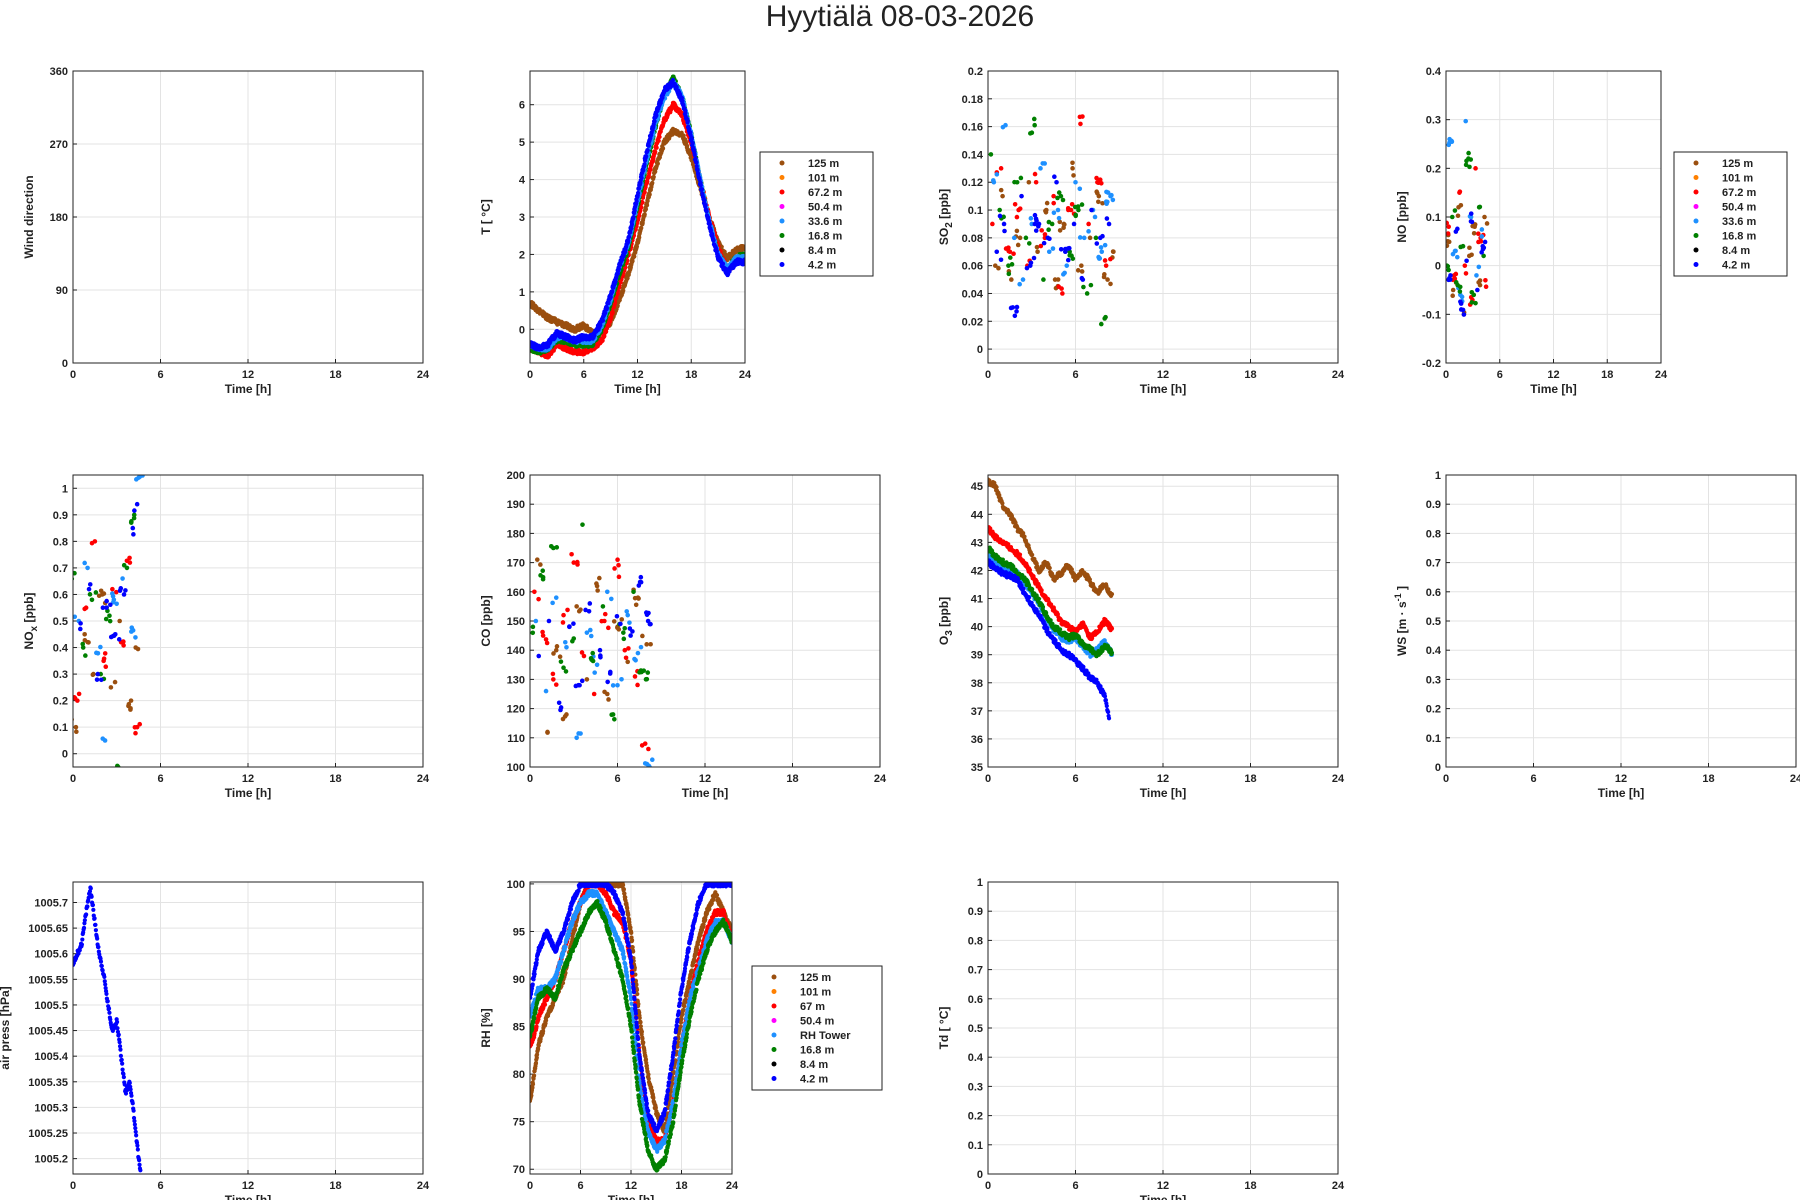 The height and width of the screenshot is (1200, 1800). What do you see at coordinates (73, 779) in the screenshot?
I see `x-tick-label: 0` at bounding box center [73, 779].